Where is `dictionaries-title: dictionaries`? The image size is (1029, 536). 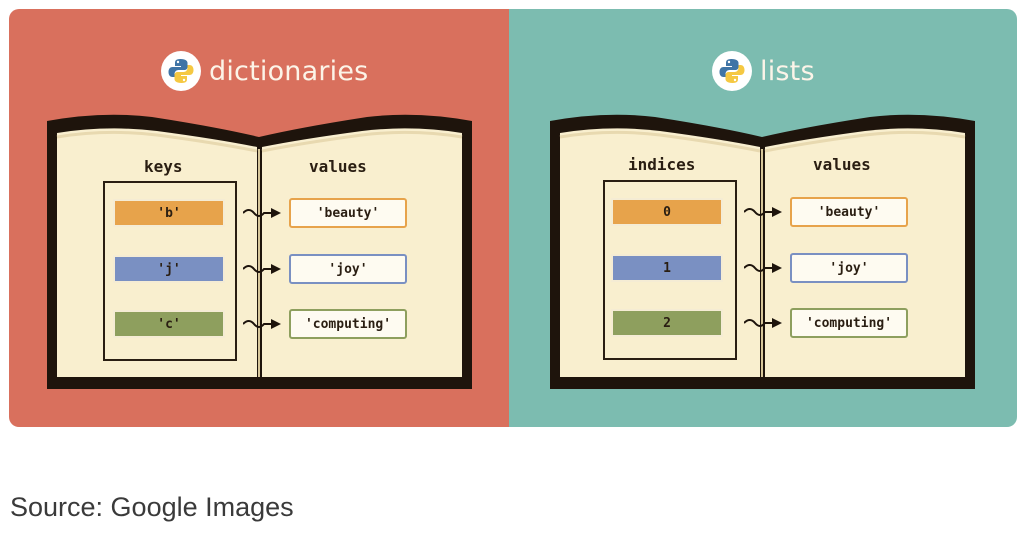
dictionaries-title: dictionaries is located at coordinates (264, 71).